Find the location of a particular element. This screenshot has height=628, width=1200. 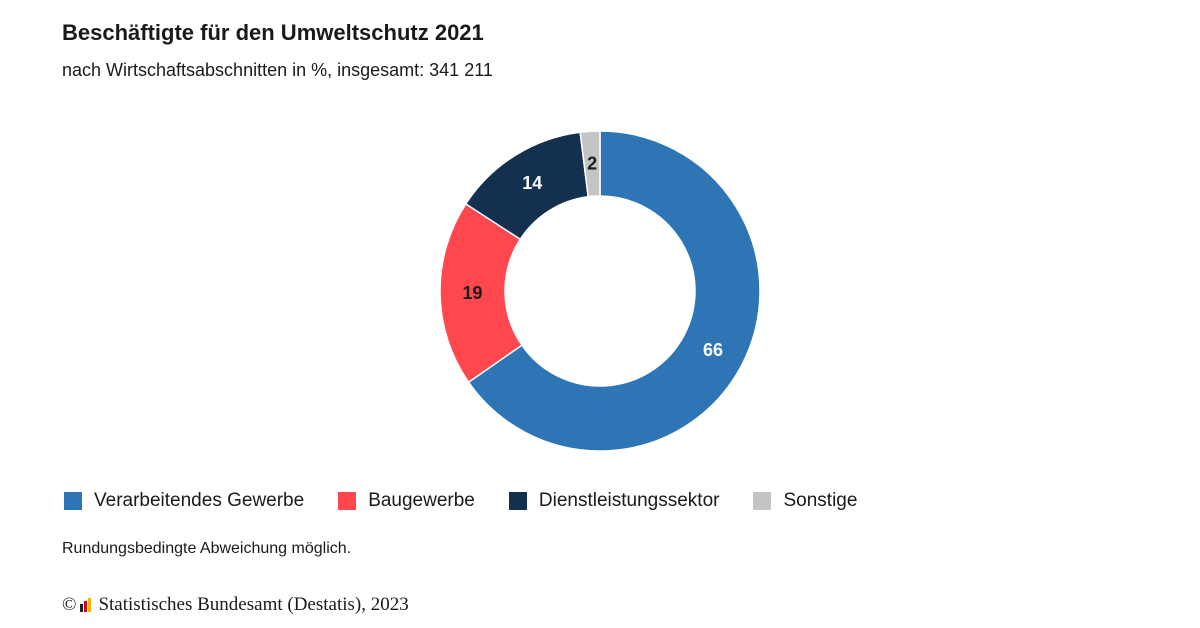

legend-item-verarbeitendes-gewerbe: Verarbeitendes Gewerbe is located at coordinates (184, 501).